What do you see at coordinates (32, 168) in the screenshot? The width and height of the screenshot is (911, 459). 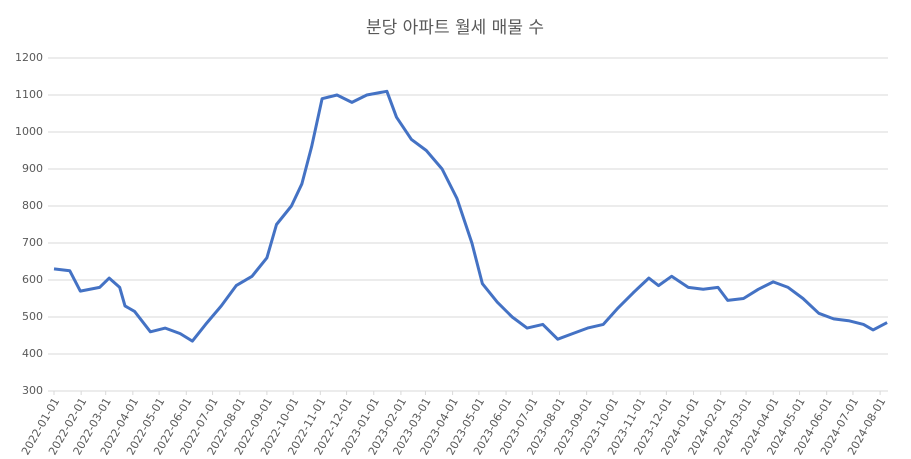 I see `y-tick-label: 900` at bounding box center [32, 168].